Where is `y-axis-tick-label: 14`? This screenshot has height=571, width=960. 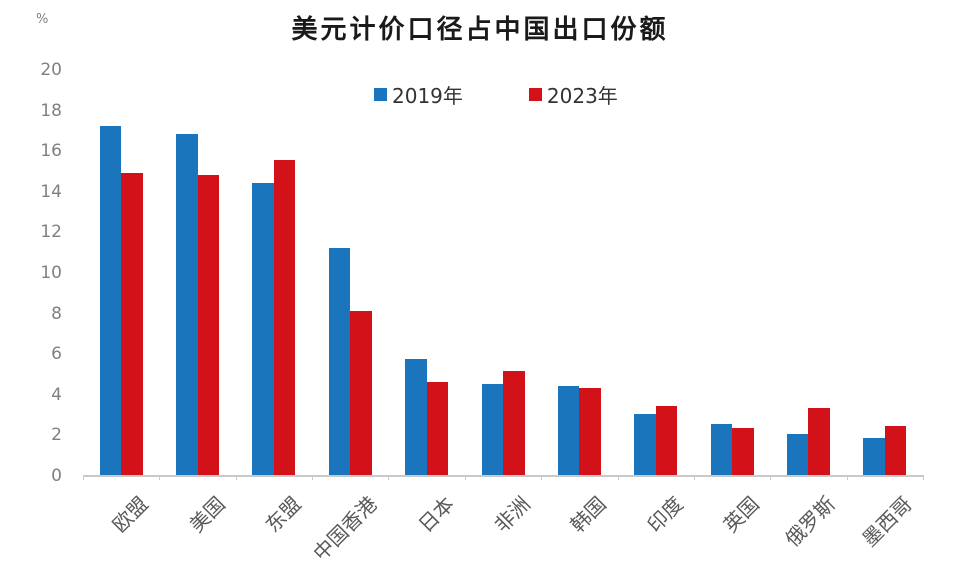 y-axis-tick-label: 14 is located at coordinates (51, 191).